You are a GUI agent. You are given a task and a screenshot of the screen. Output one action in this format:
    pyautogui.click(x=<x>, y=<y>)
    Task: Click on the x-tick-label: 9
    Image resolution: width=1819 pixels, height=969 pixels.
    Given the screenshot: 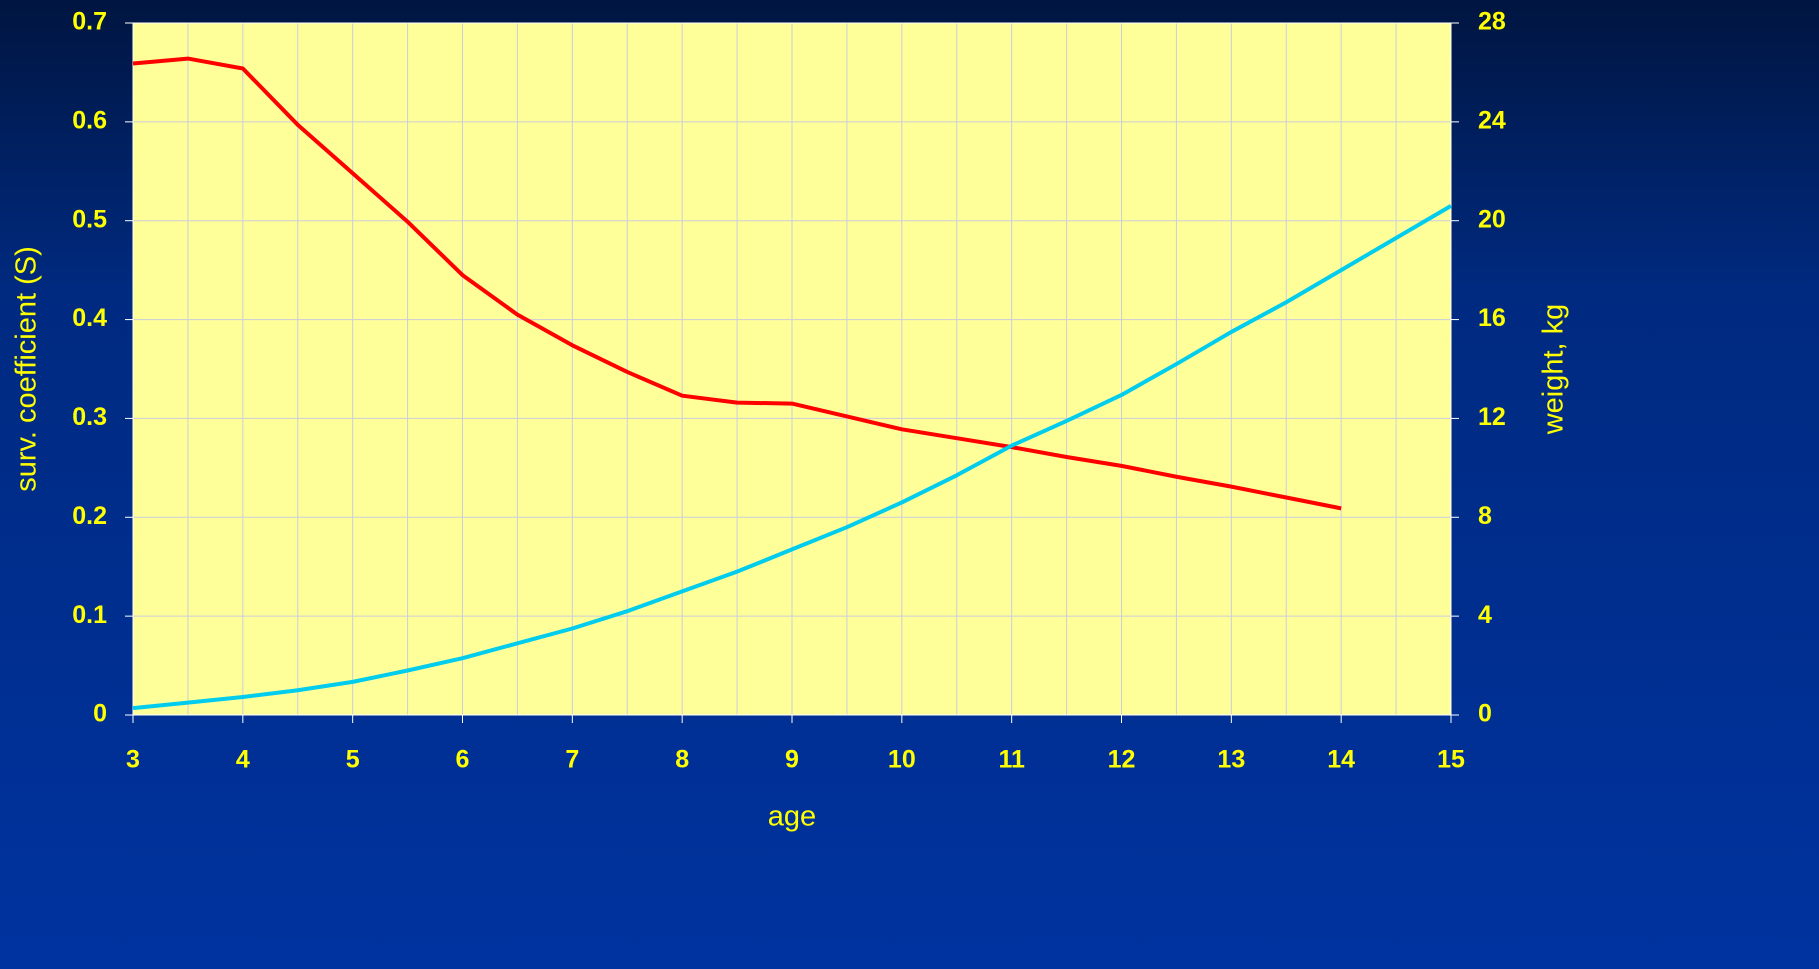 What is the action you would take?
    pyautogui.click(x=792, y=760)
    